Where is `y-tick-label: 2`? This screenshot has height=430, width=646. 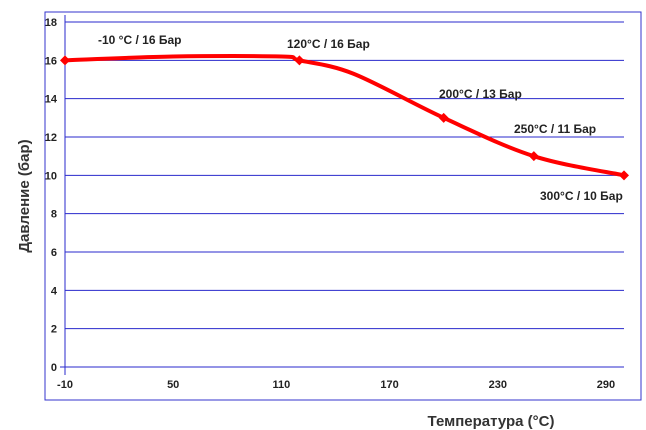
y-tick-label: 2 is located at coordinates (54, 330).